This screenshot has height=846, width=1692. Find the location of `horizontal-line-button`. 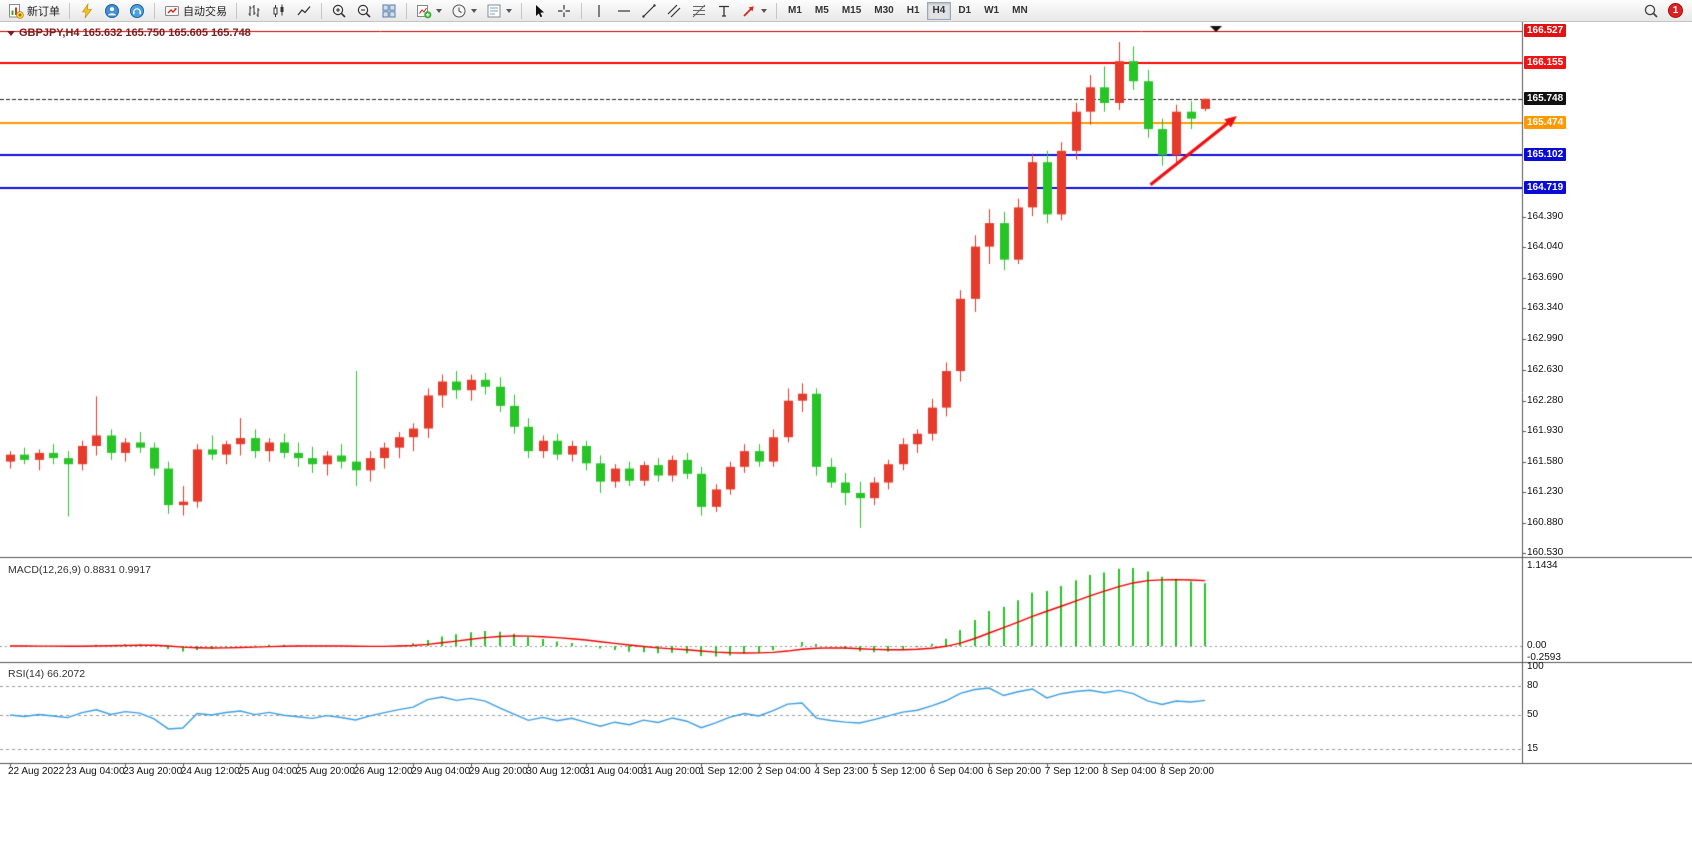

horizontal-line-button is located at coordinates (624, 11).